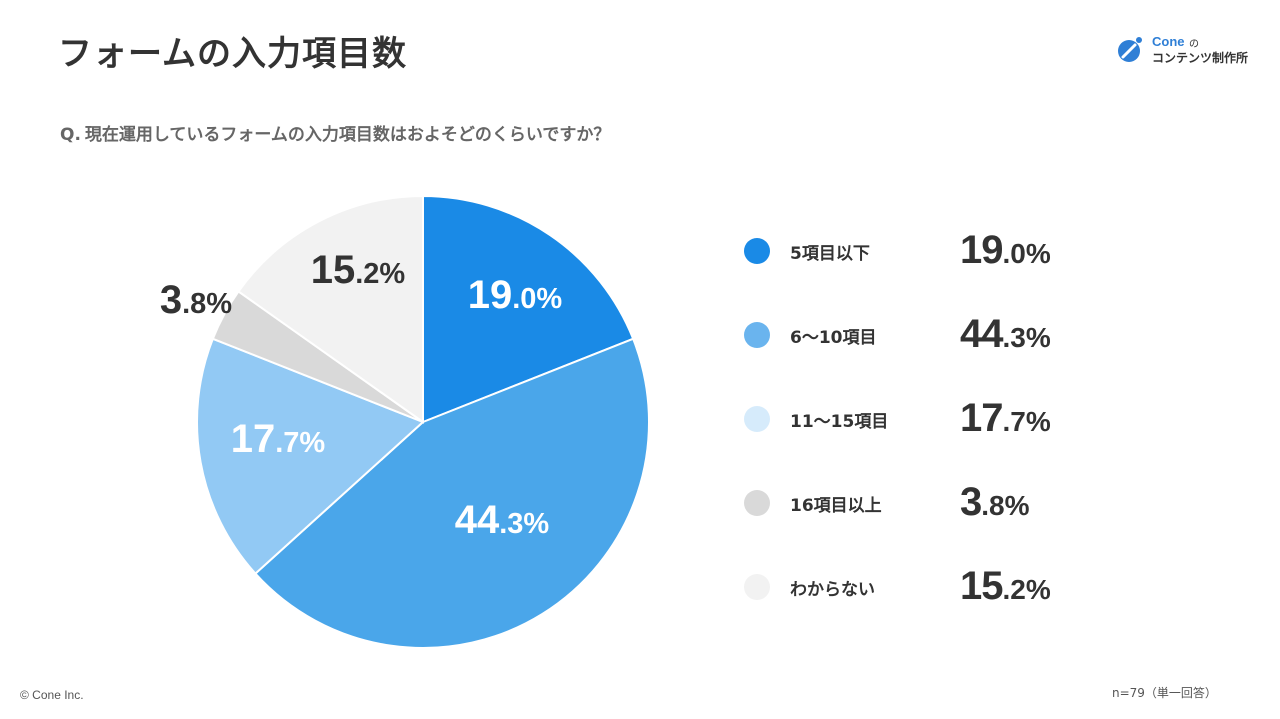 The width and height of the screenshot is (1280, 719). Describe the element at coordinates (1164, 693) in the screenshot. I see `sample-size-note: n=79（単一回答）` at that location.